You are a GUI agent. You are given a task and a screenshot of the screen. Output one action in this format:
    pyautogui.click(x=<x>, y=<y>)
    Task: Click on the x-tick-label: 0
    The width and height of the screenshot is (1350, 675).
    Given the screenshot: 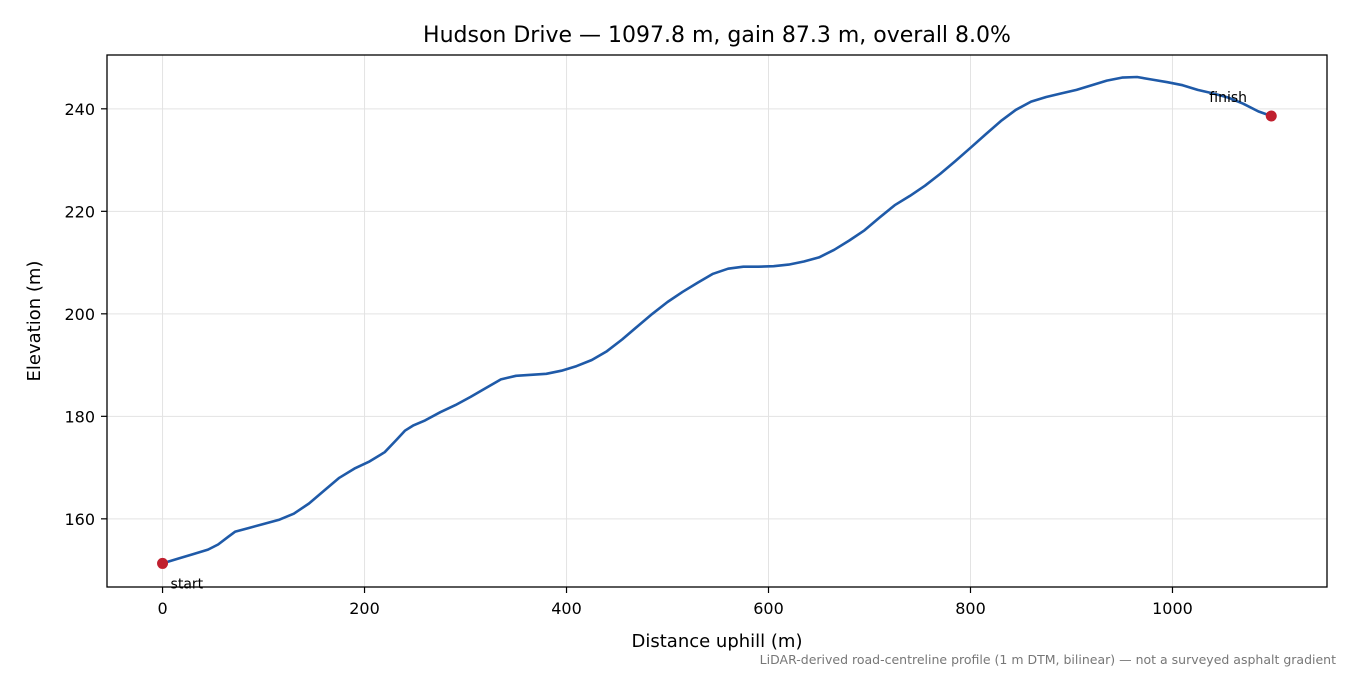 What is the action you would take?
    pyautogui.click(x=162, y=608)
    